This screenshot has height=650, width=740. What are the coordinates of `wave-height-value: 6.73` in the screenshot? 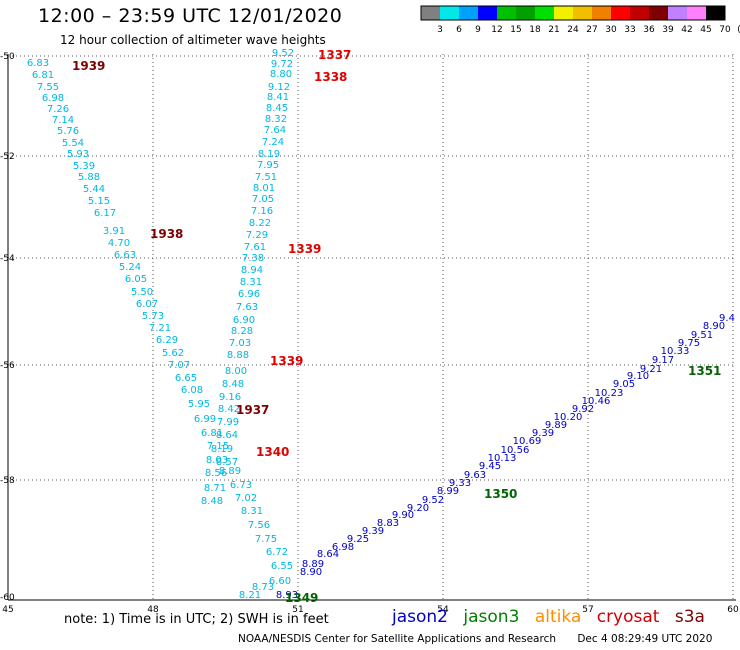 It's located at (241, 485).